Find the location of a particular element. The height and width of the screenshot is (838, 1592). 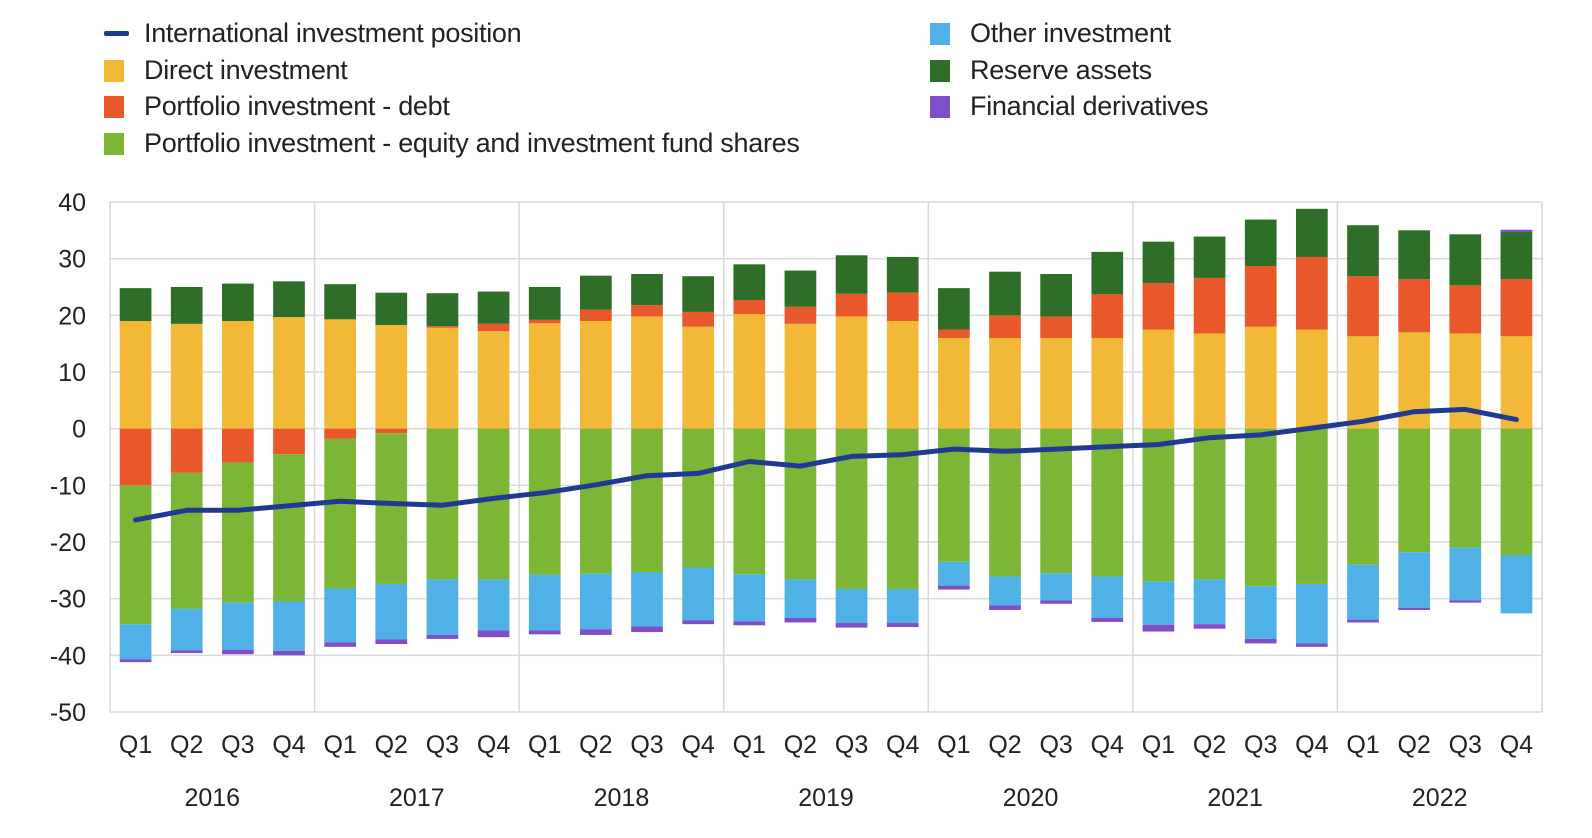

y-tick-label: 20 is located at coordinates (72, 316).